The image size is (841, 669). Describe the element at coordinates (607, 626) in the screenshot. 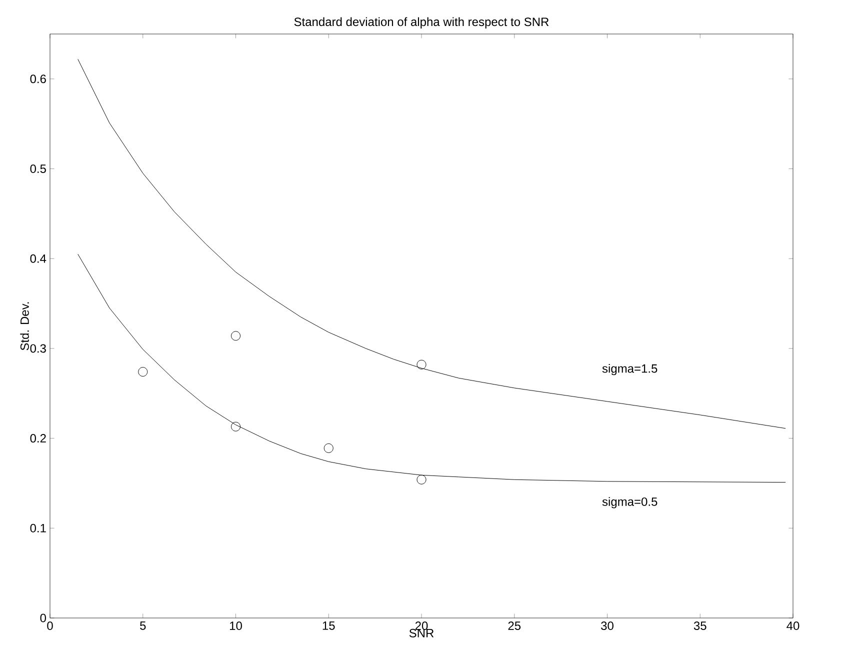

I see `x-tick-label: 30` at that location.